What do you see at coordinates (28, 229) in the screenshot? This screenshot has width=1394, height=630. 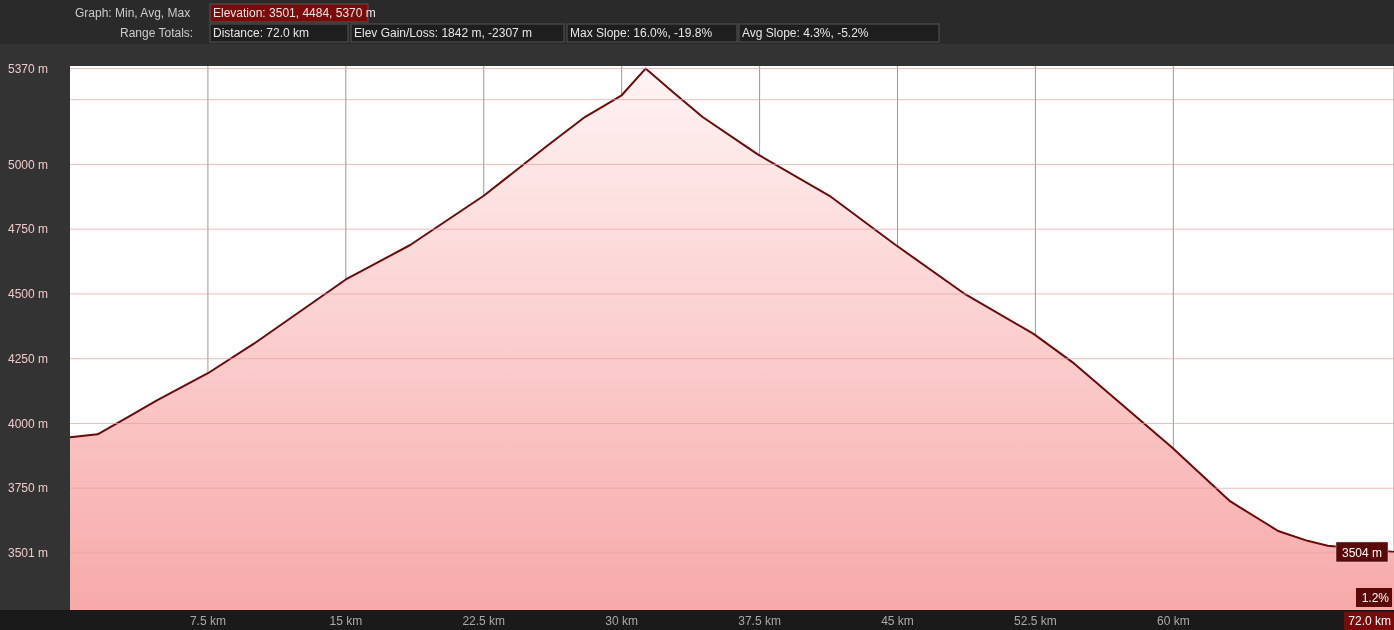 I see `y-tick-label: 4750 m` at bounding box center [28, 229].